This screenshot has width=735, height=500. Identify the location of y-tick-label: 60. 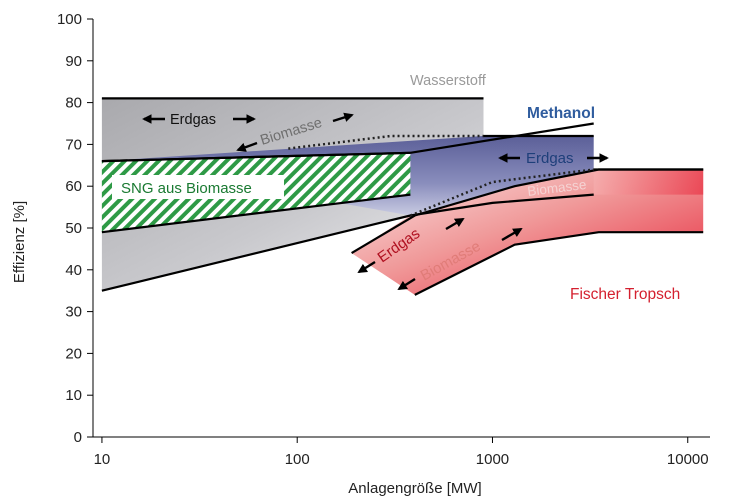
(73, 186).